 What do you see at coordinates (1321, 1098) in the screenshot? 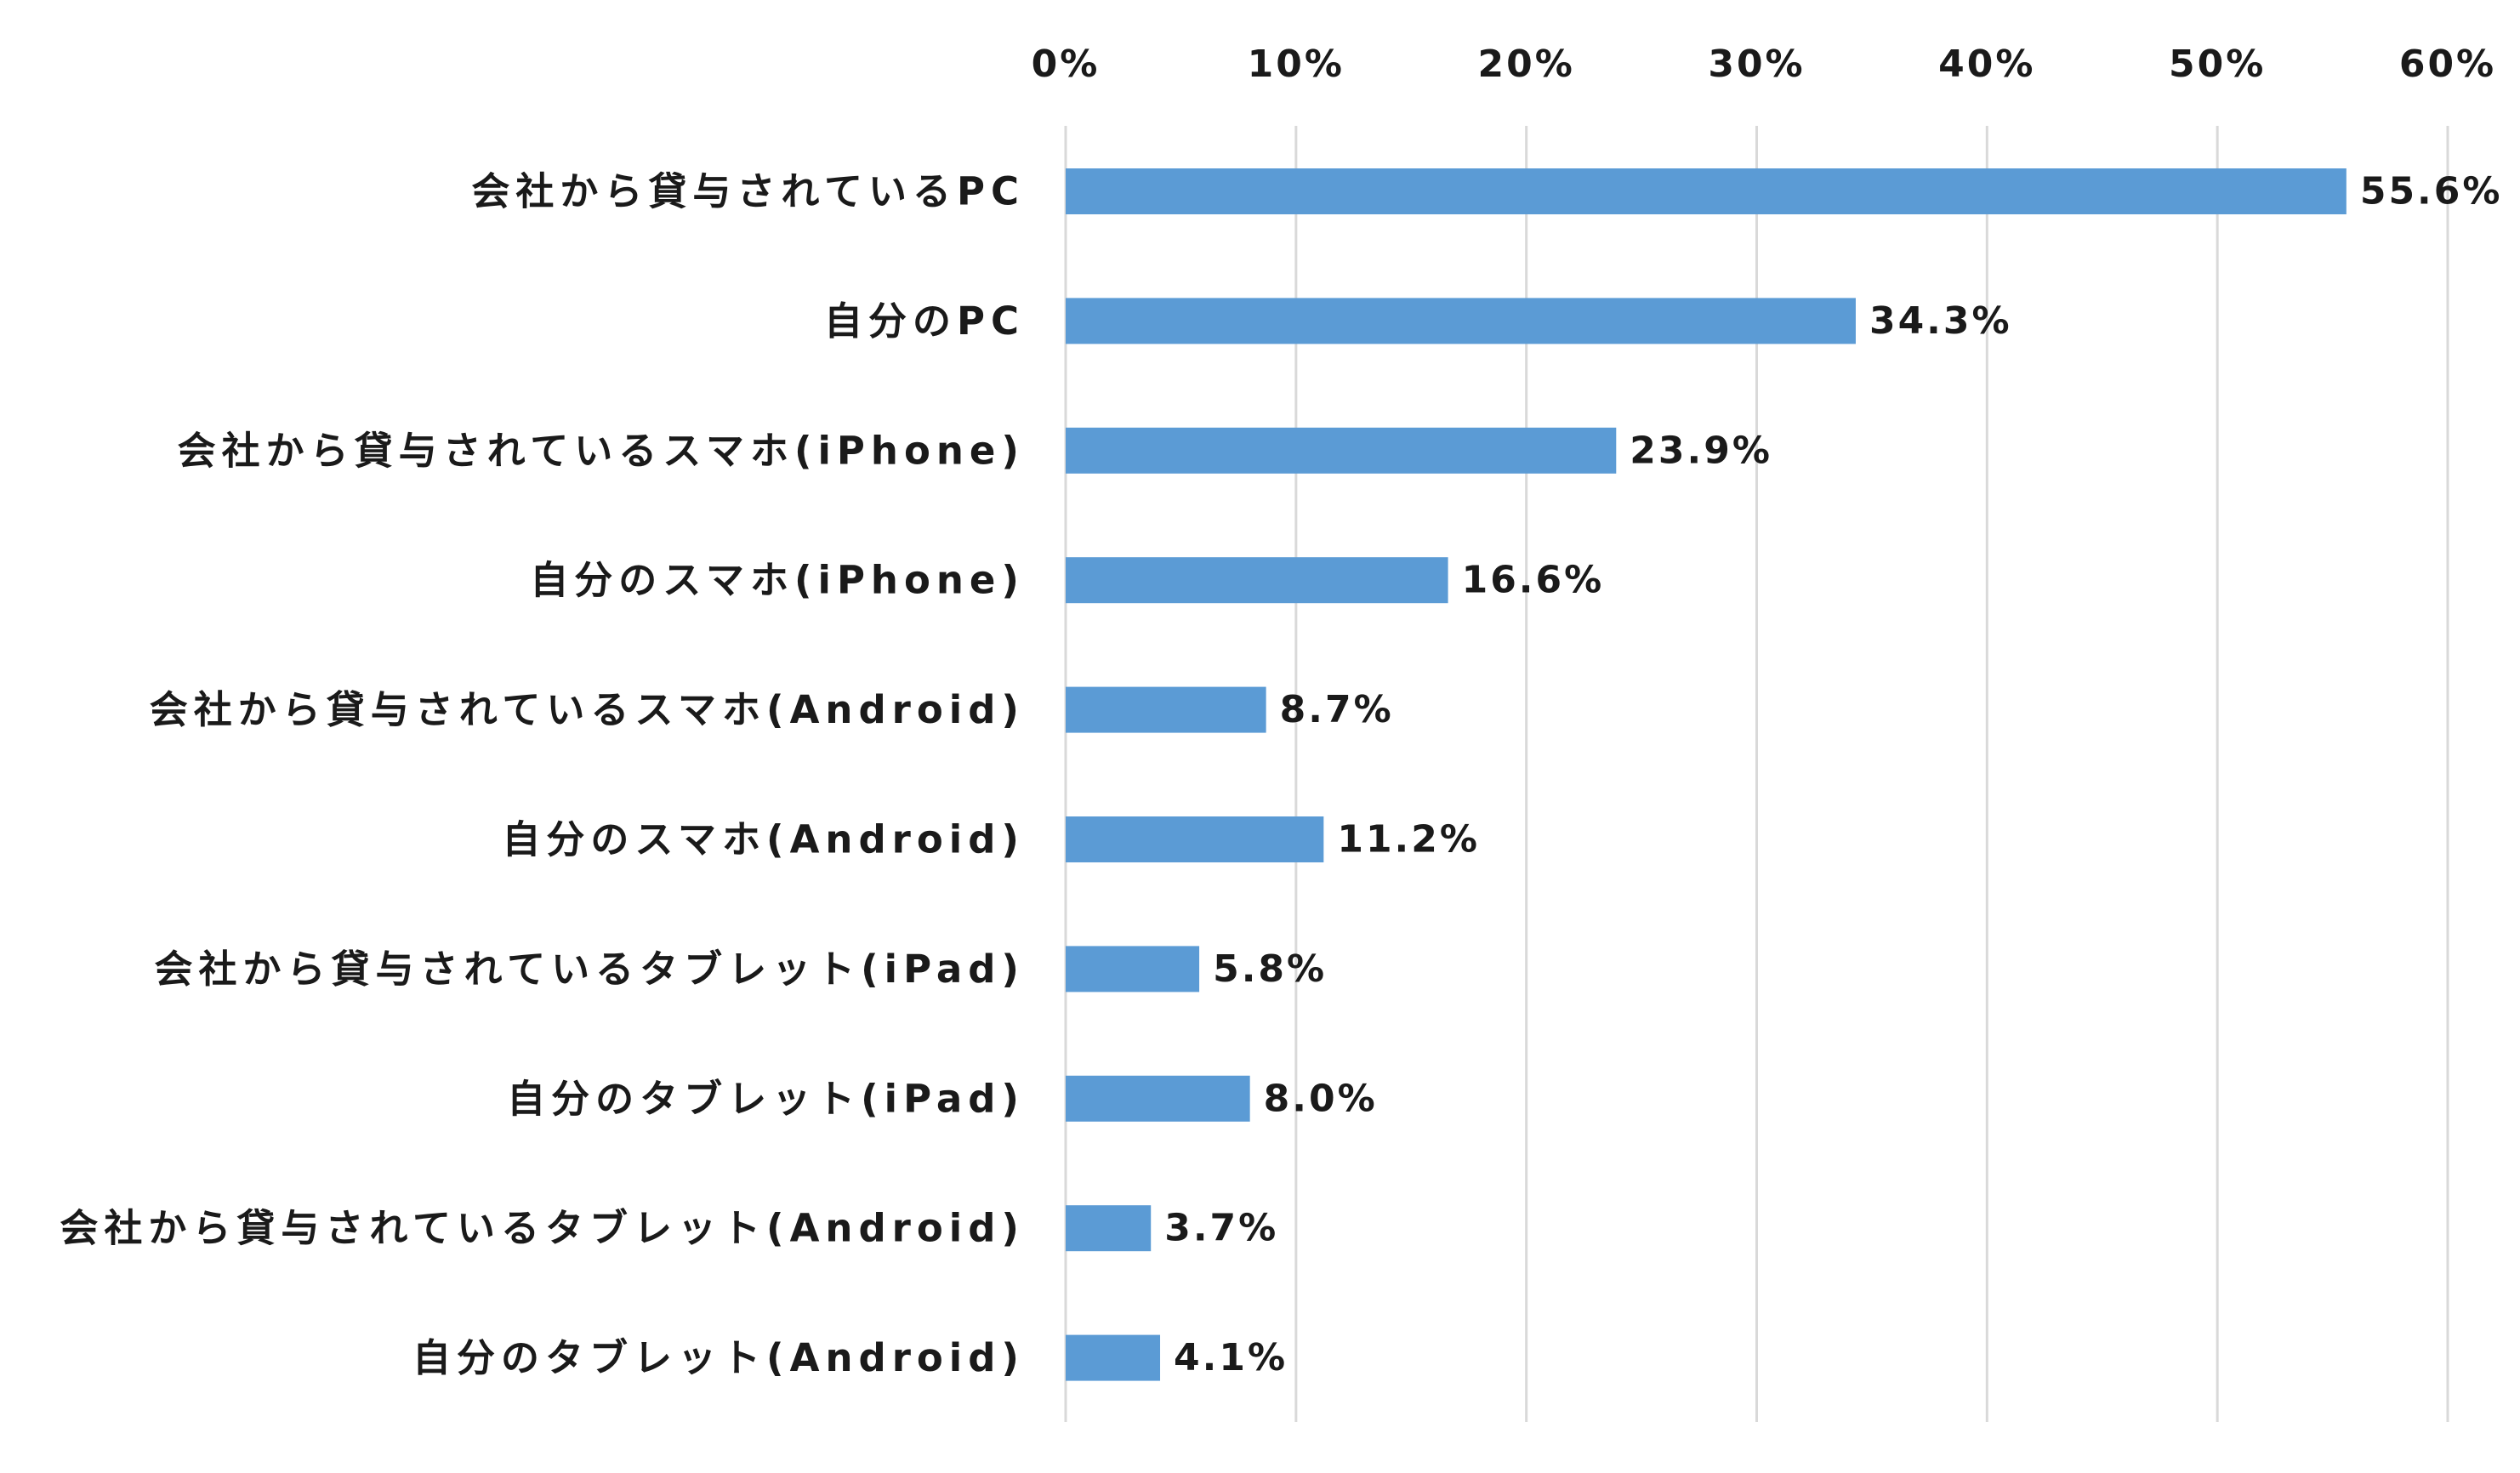
I see `bar-value-label: 8.0%` at bounding box center [1321, 1098].